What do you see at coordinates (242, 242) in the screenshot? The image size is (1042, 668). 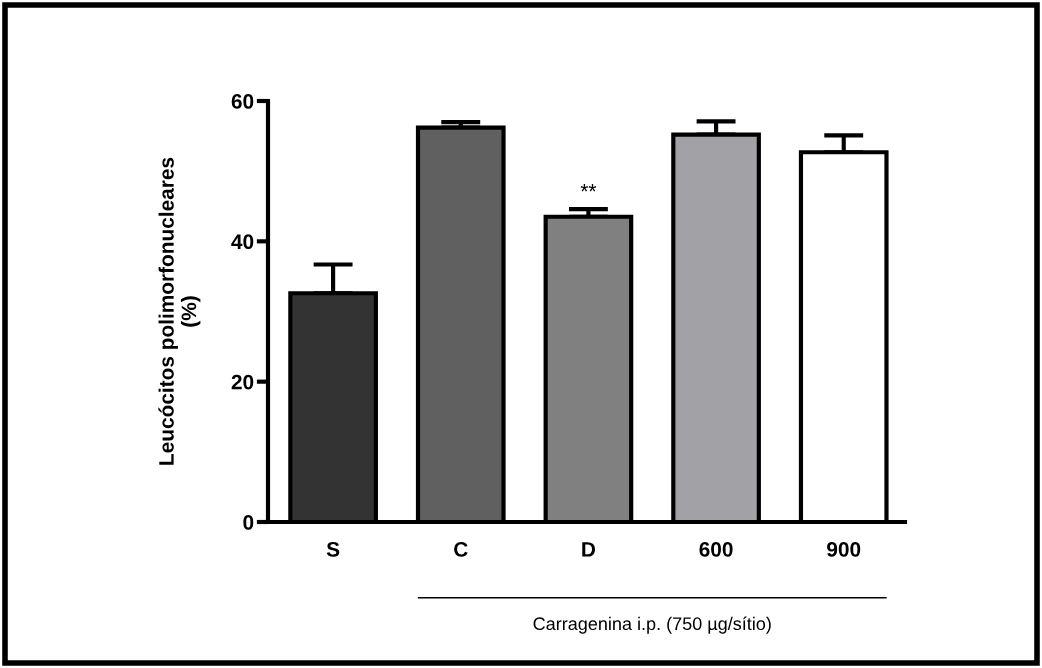 I see `y-tick-label: 40` at bounding box center [242, 242].